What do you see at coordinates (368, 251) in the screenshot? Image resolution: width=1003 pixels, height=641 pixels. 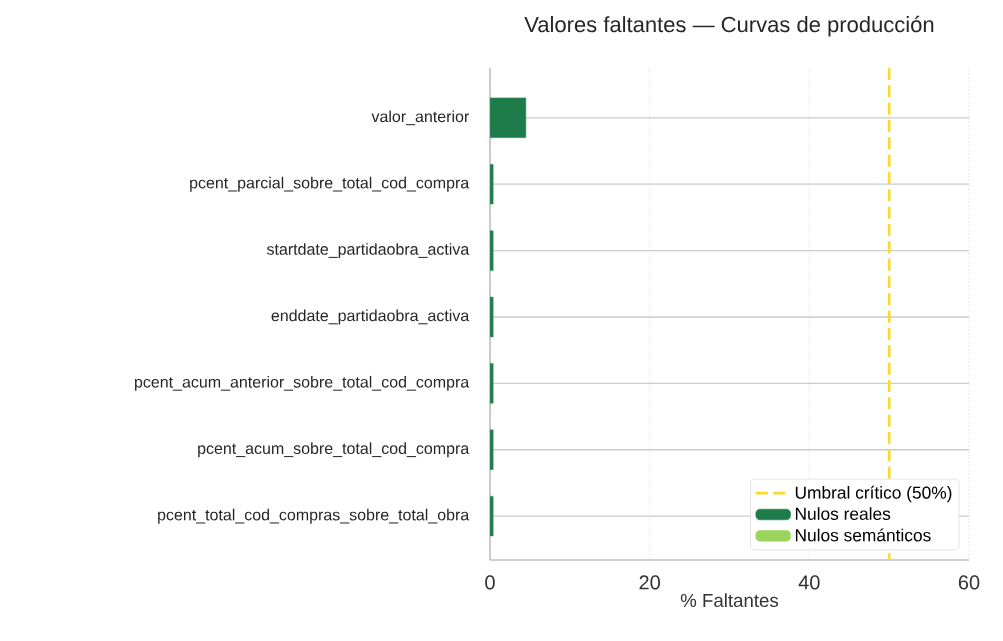 I see `y-tick-label: startdate_partidaobra_activa` at bounding box center [368, 251].